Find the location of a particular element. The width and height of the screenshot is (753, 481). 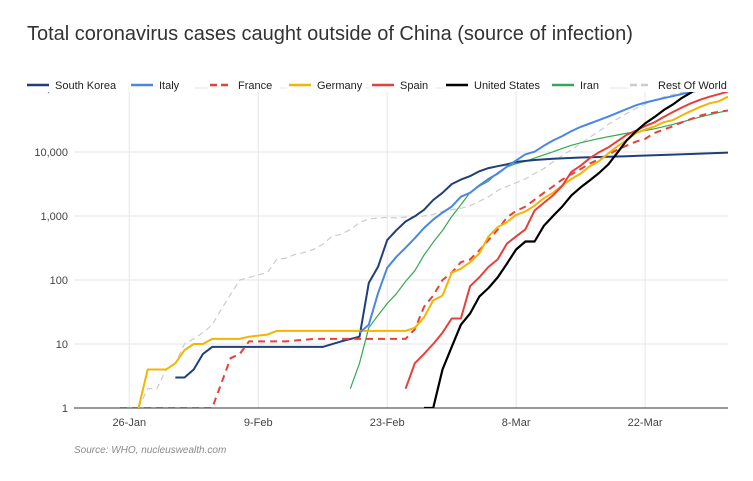

x-tick-label: 9-Feb is located at coordinates (258, 423).